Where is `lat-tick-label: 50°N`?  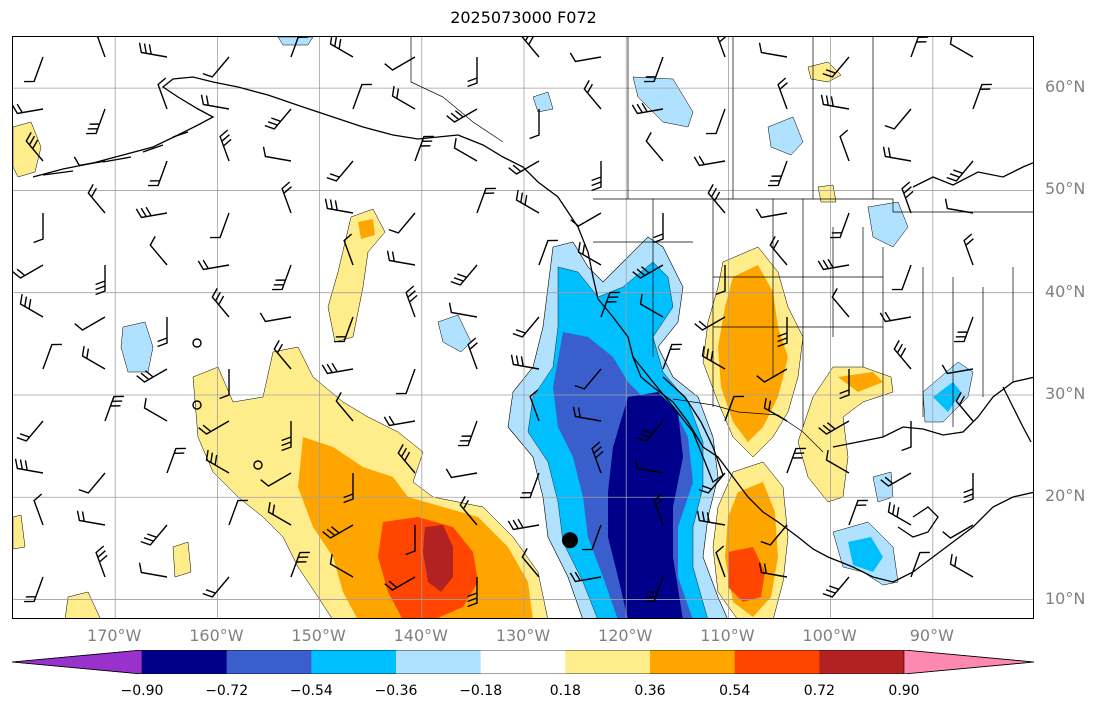
lat-tick-label: 50°N is located at coordinates (1065, 189).